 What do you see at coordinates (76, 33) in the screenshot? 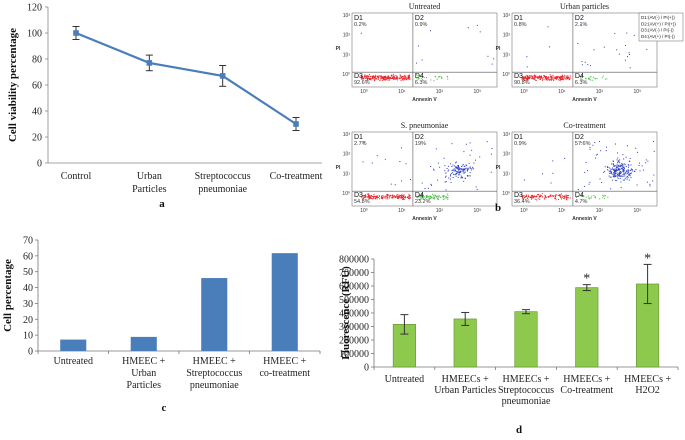
I see `data-point` at bounding box center [76, 33].